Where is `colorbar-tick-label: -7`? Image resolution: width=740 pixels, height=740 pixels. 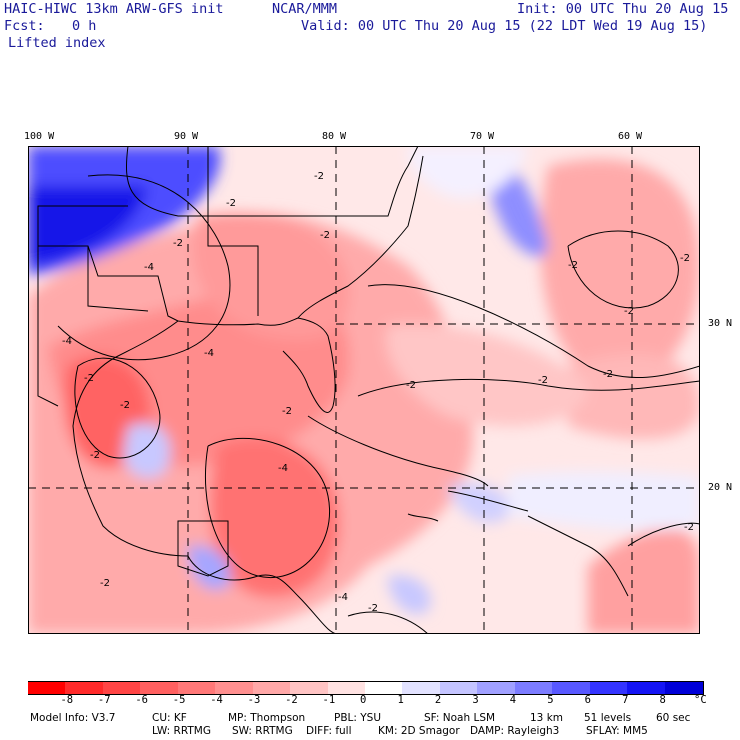 colorbar-tick-label: -7 is located at coordinates (104, 700).